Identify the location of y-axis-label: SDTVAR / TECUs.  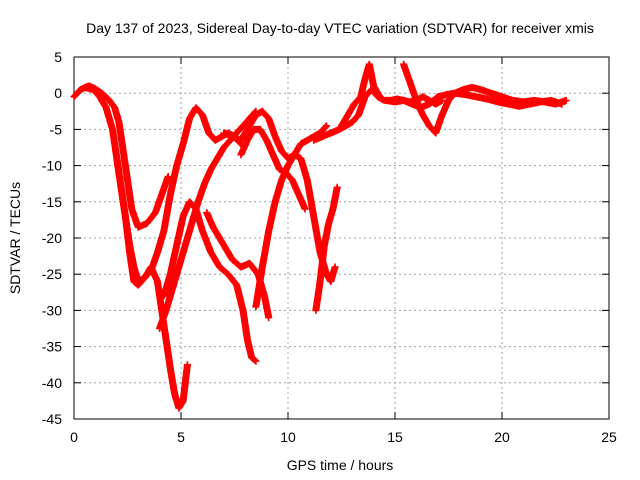
(15, 238).